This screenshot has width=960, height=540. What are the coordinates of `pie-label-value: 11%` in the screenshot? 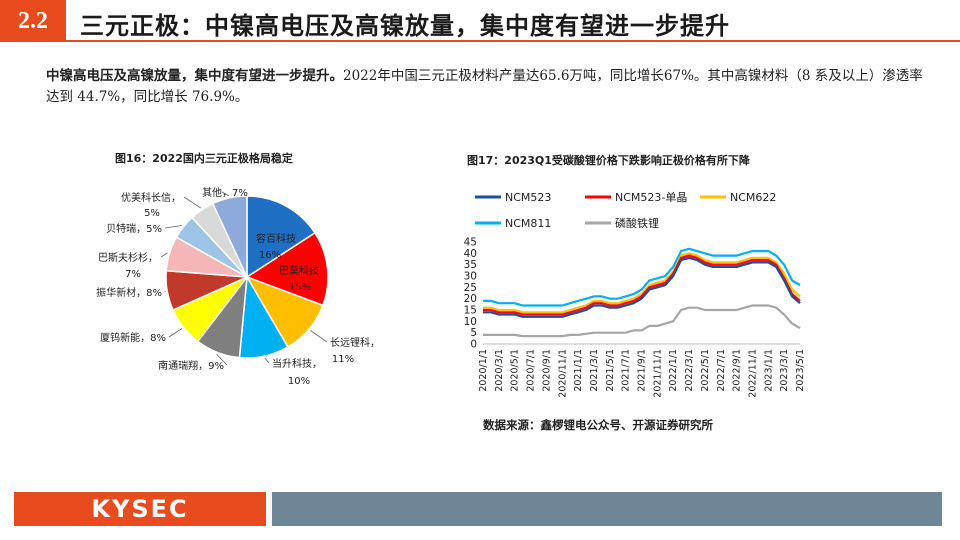 It's located at (343, 359).